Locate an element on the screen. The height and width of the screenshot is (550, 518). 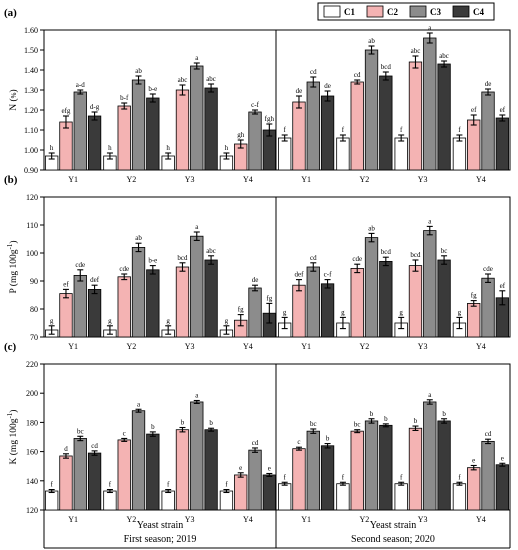
y-tick-label: 1.40 is located at coordinates (31, 70).